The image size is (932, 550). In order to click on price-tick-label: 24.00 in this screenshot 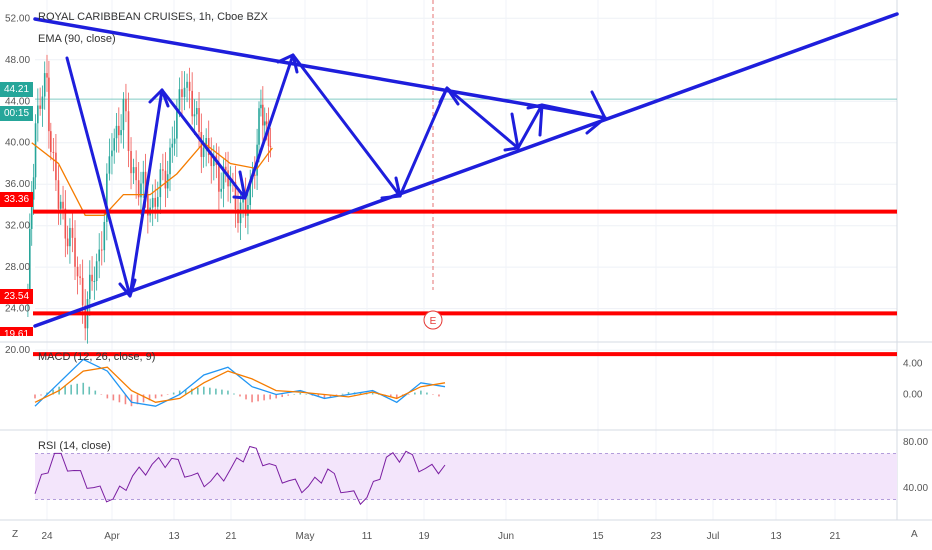, I will do `click(17, 309)`.